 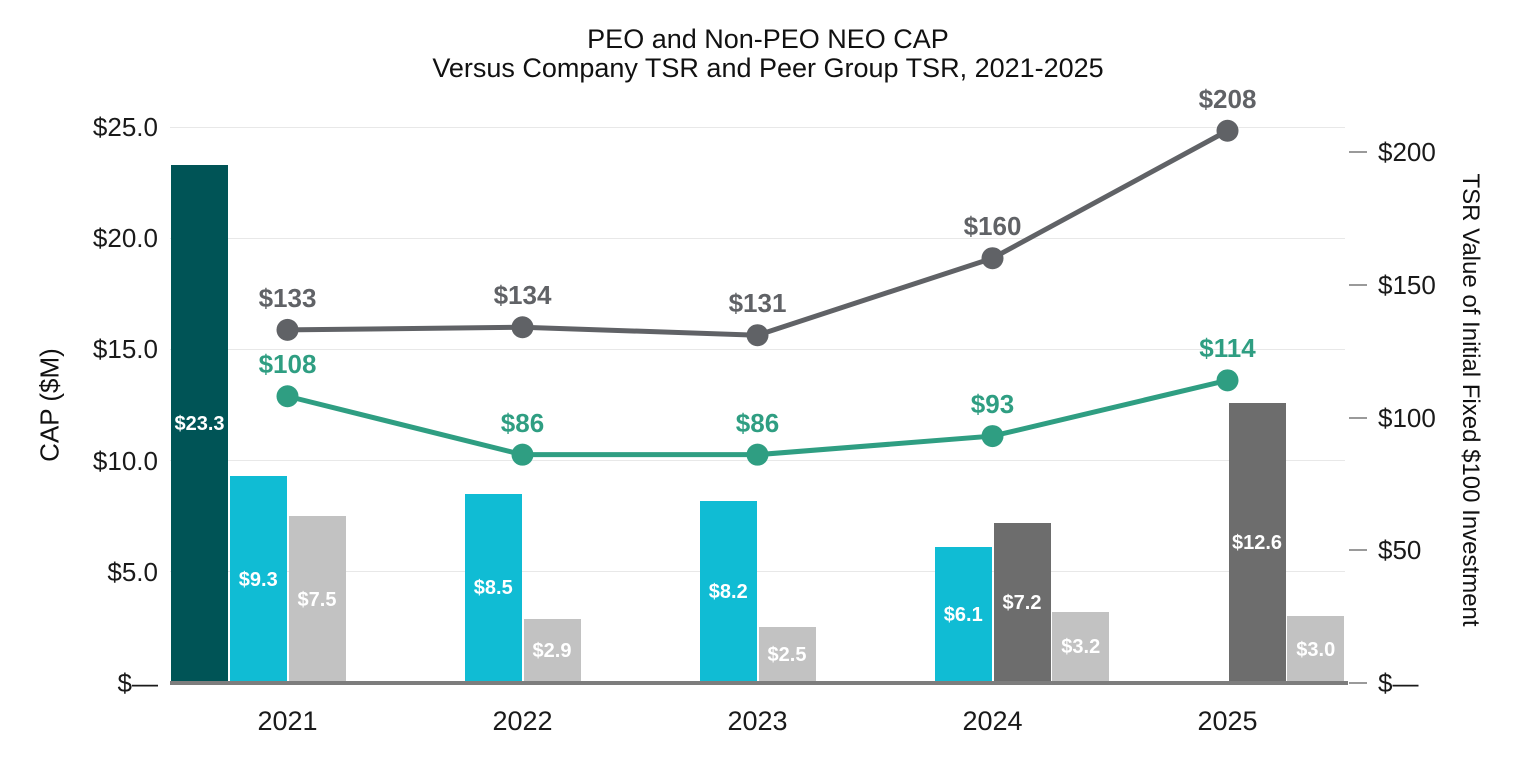 I want to click on teal-tsr-line-point-2021, so click(x=287, y=396).